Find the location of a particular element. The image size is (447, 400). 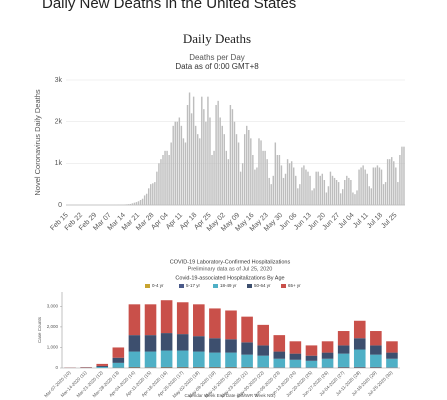

y-tick-label: 1k is located at coordinates (59, 163).